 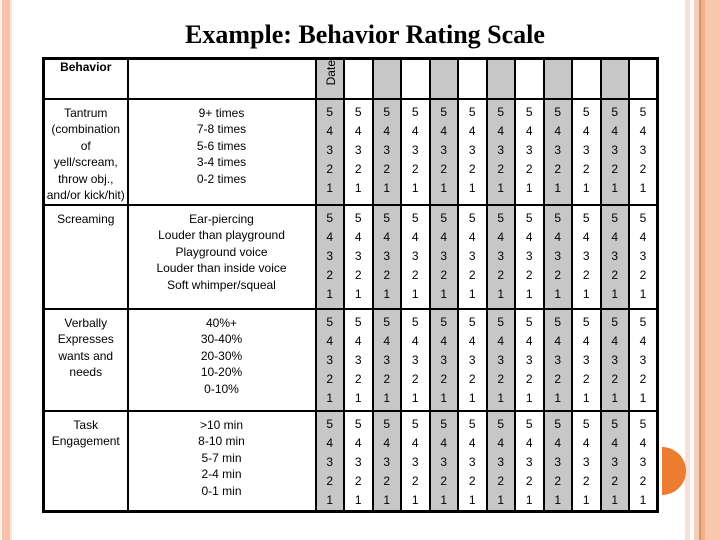 I want to click on behavior-line: needs, so click(x=86, y=372).